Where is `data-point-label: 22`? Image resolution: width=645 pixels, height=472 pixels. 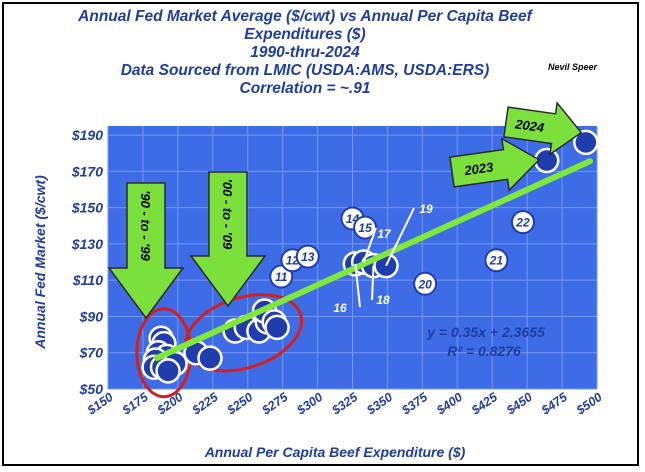 data-point-label: 22 is located at coordinates (522, 223).